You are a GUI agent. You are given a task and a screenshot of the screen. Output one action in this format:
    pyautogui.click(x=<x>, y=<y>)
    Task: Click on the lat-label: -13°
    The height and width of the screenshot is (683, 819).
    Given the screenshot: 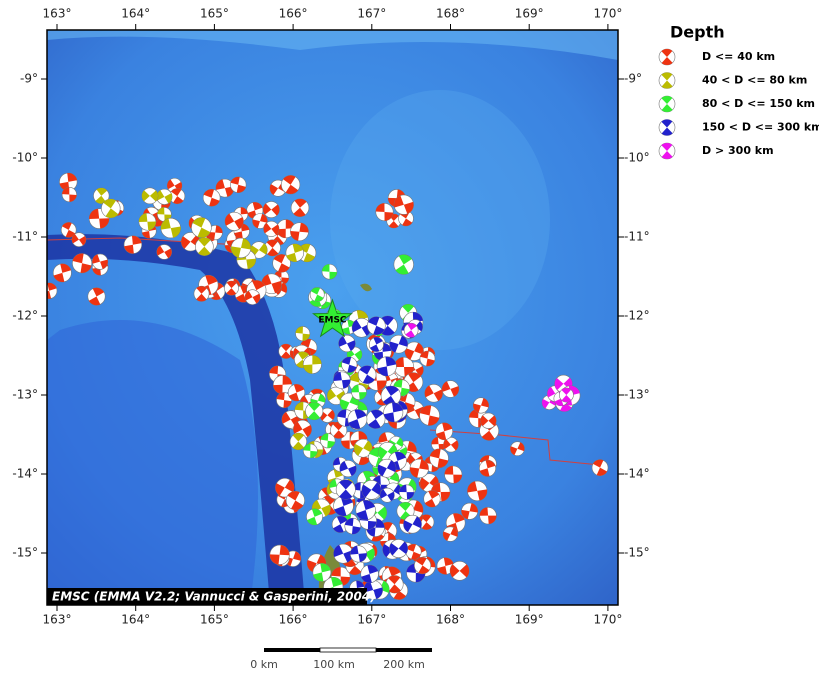 What is the action you would take?
    pyautogui.click(x=637, y=395)
    